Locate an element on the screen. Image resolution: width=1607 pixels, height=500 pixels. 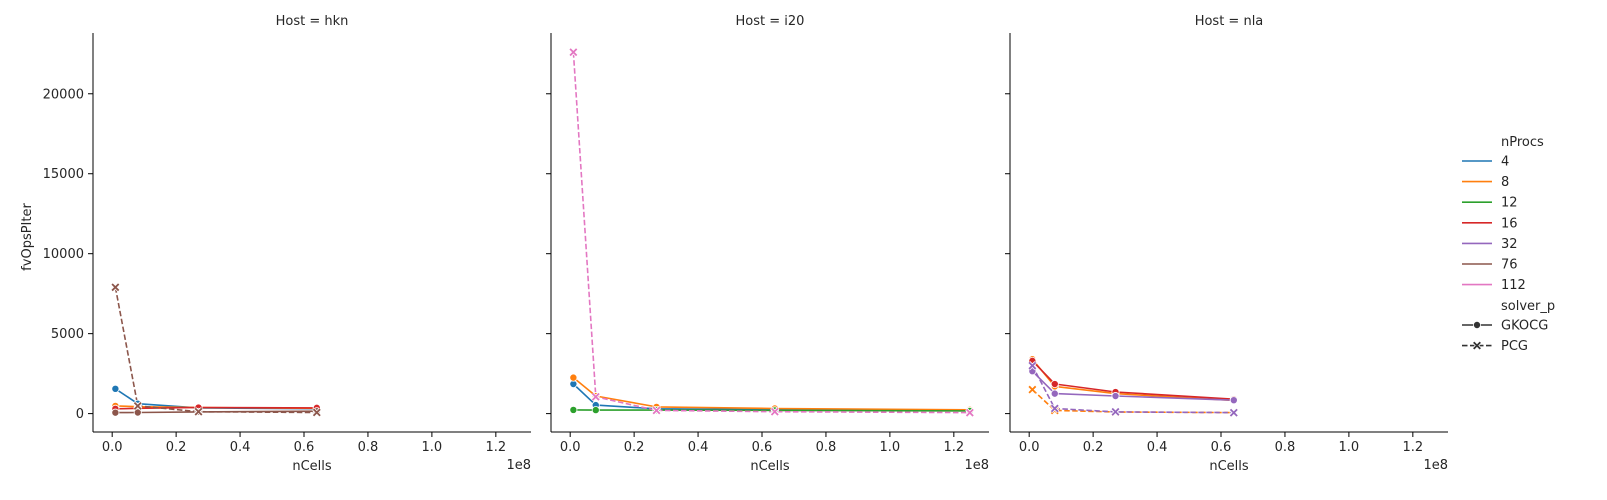
legend-label: 76 is located at coordinates (1509, 265).